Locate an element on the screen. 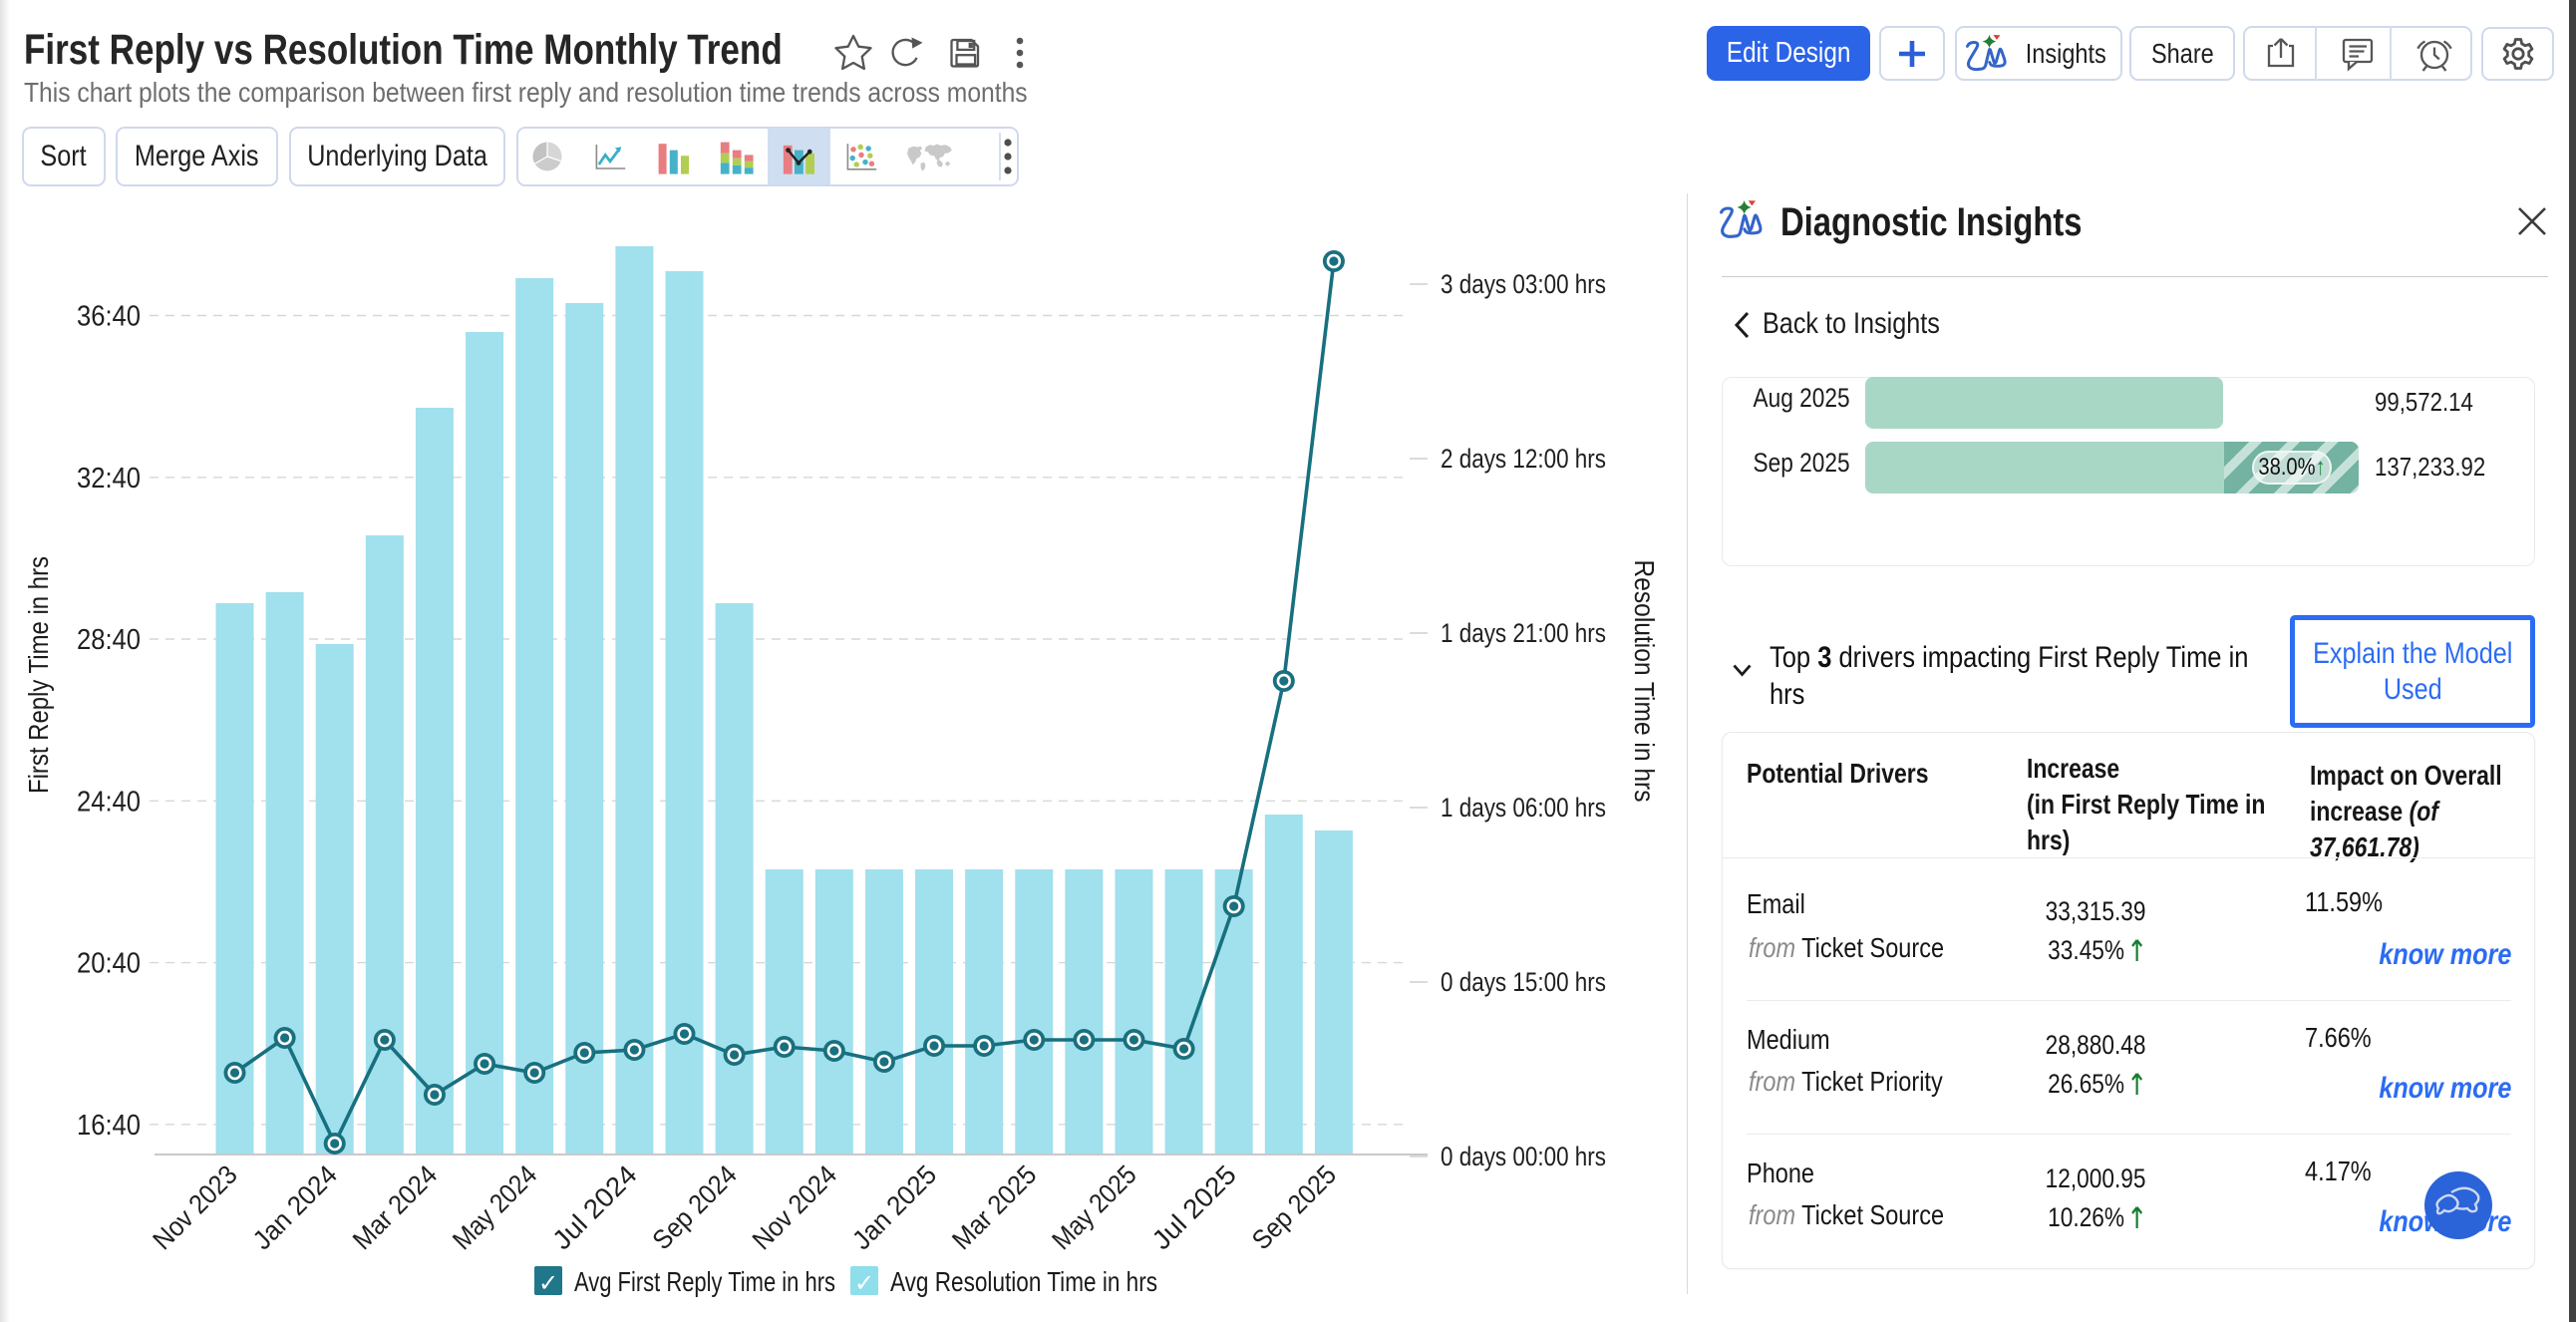  svg-text: 36:40 is located at coordinates (109, 317).